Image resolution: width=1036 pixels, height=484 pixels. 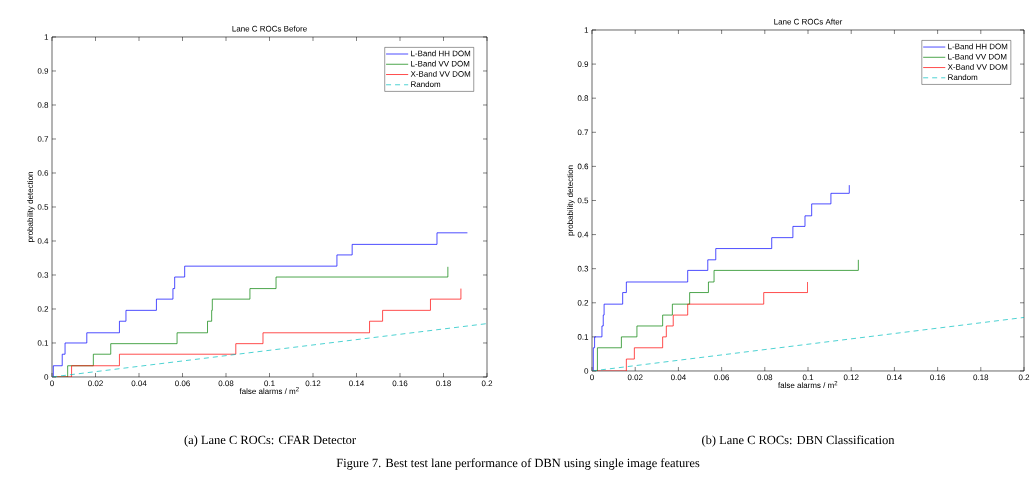 What do you see at coordinates (798, 441) in the screenshot?
I see `text: (b) Lane C ROCs: DBN Classification` at bounding box center [798, 441].